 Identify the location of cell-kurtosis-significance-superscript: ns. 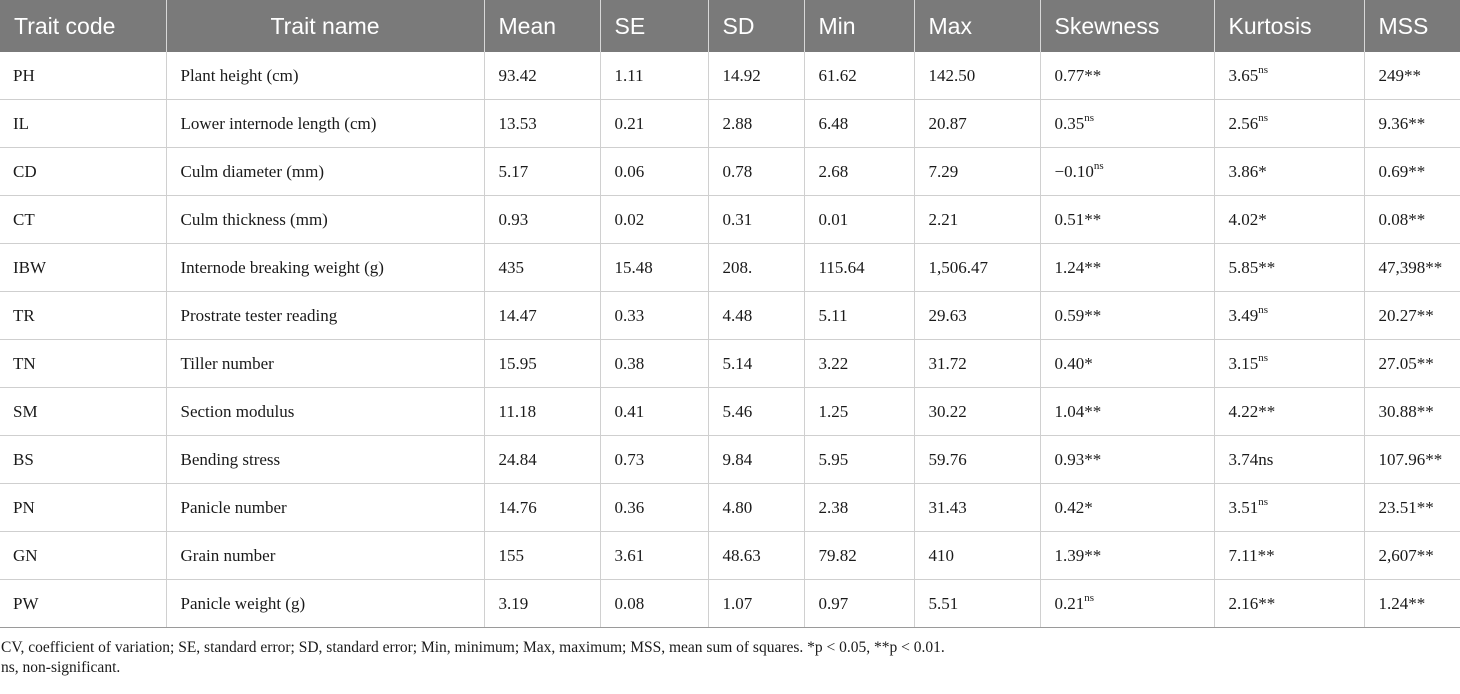
(1263, 501).